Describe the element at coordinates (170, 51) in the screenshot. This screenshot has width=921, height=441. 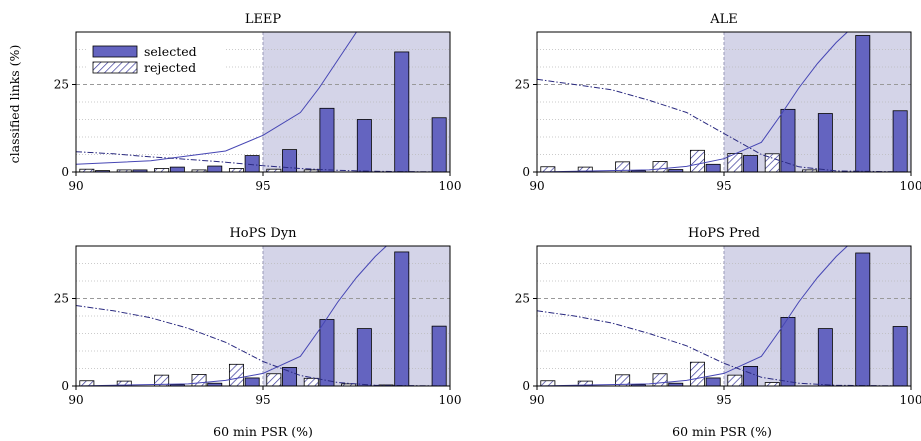
I see `legend-label-selected: selected` at that location.